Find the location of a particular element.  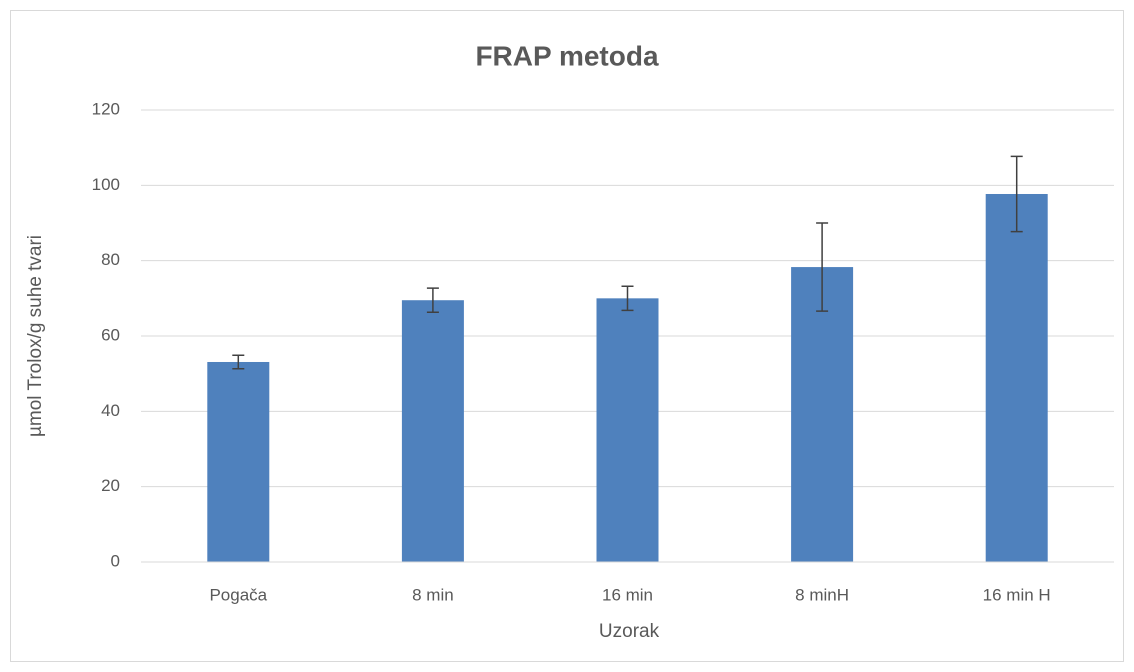

y-tick-label: 120 is located at coordinates (106, 108).